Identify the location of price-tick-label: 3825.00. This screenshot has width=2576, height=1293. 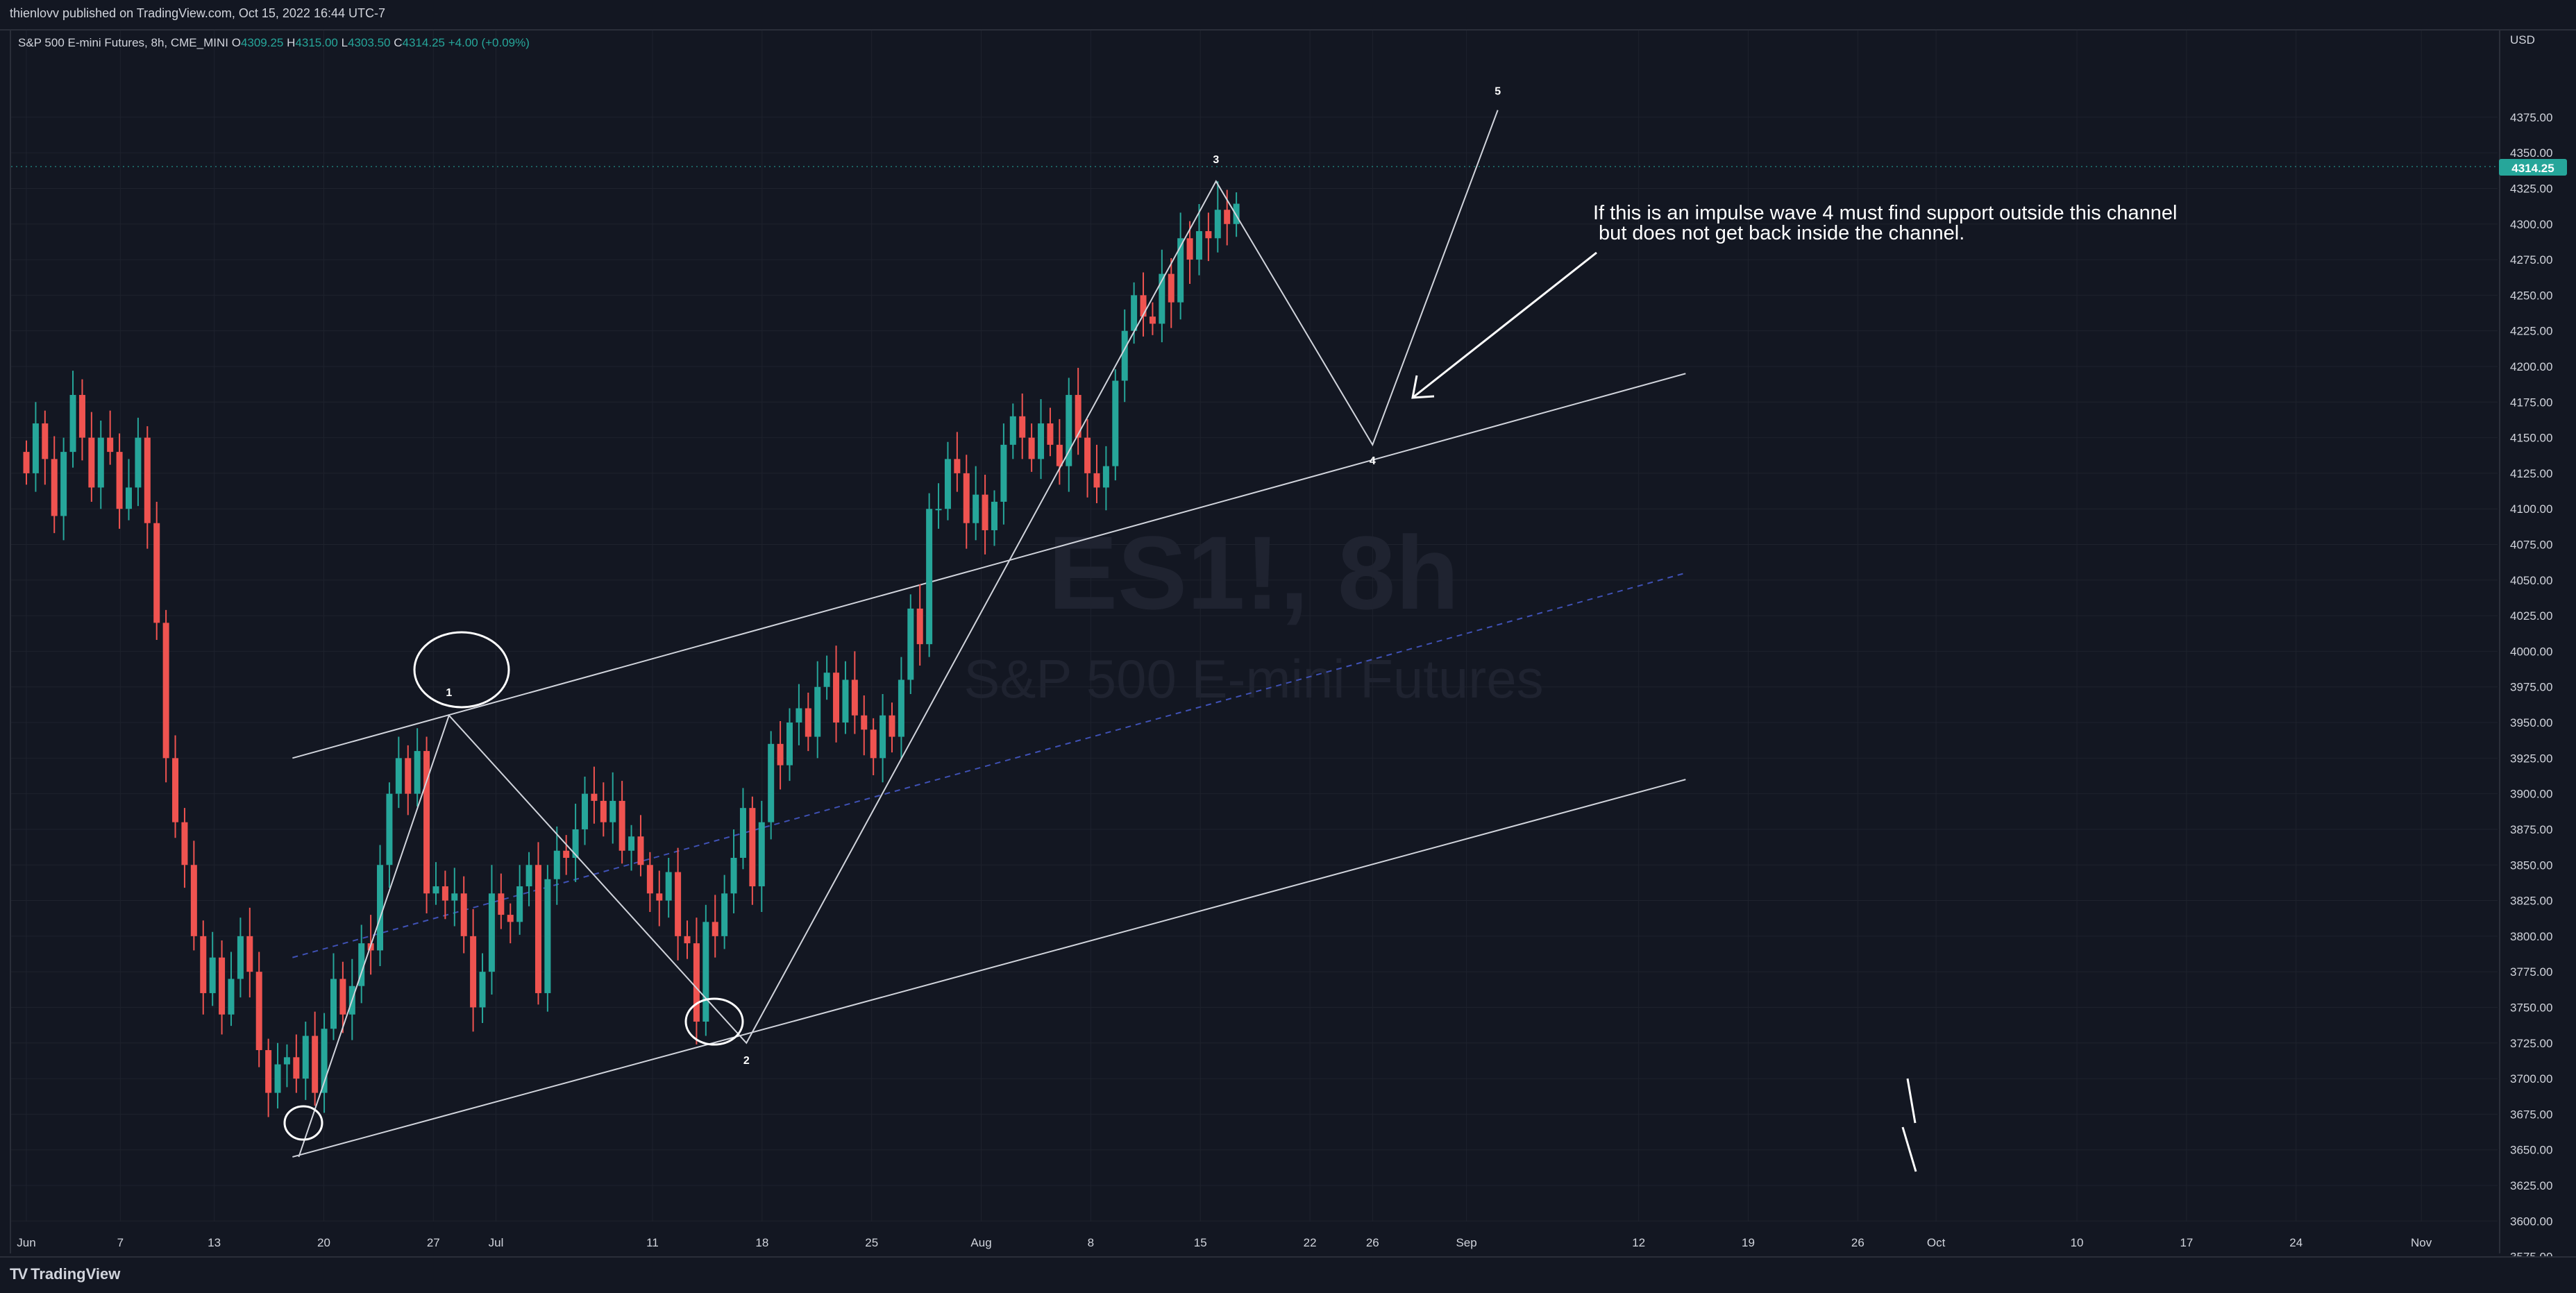
(2531, 901).